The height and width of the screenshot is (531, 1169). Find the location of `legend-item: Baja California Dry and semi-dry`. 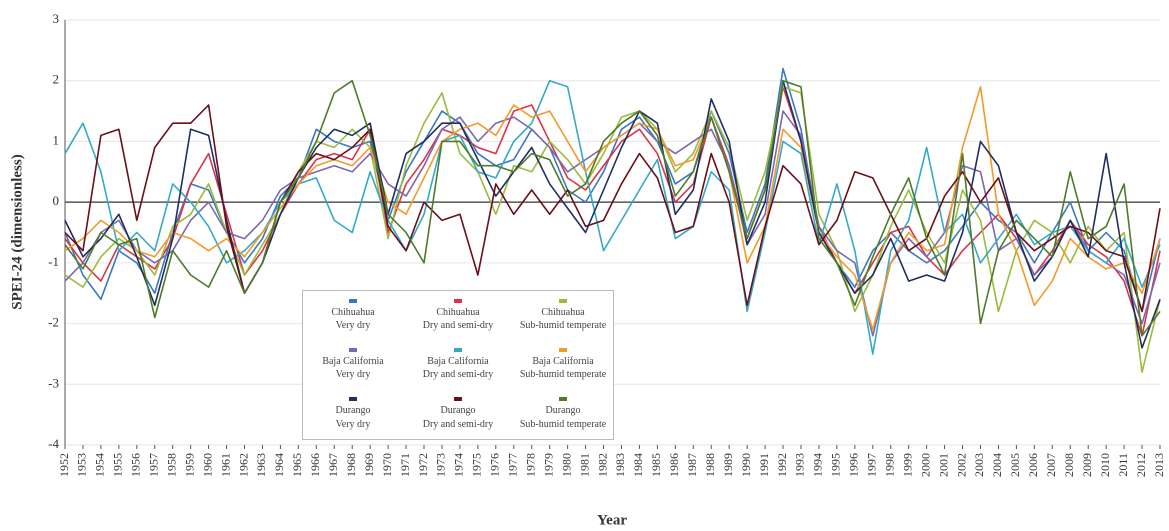

legend-item: Baja California Dry and semi-dry is located at coordinates (458, 364).